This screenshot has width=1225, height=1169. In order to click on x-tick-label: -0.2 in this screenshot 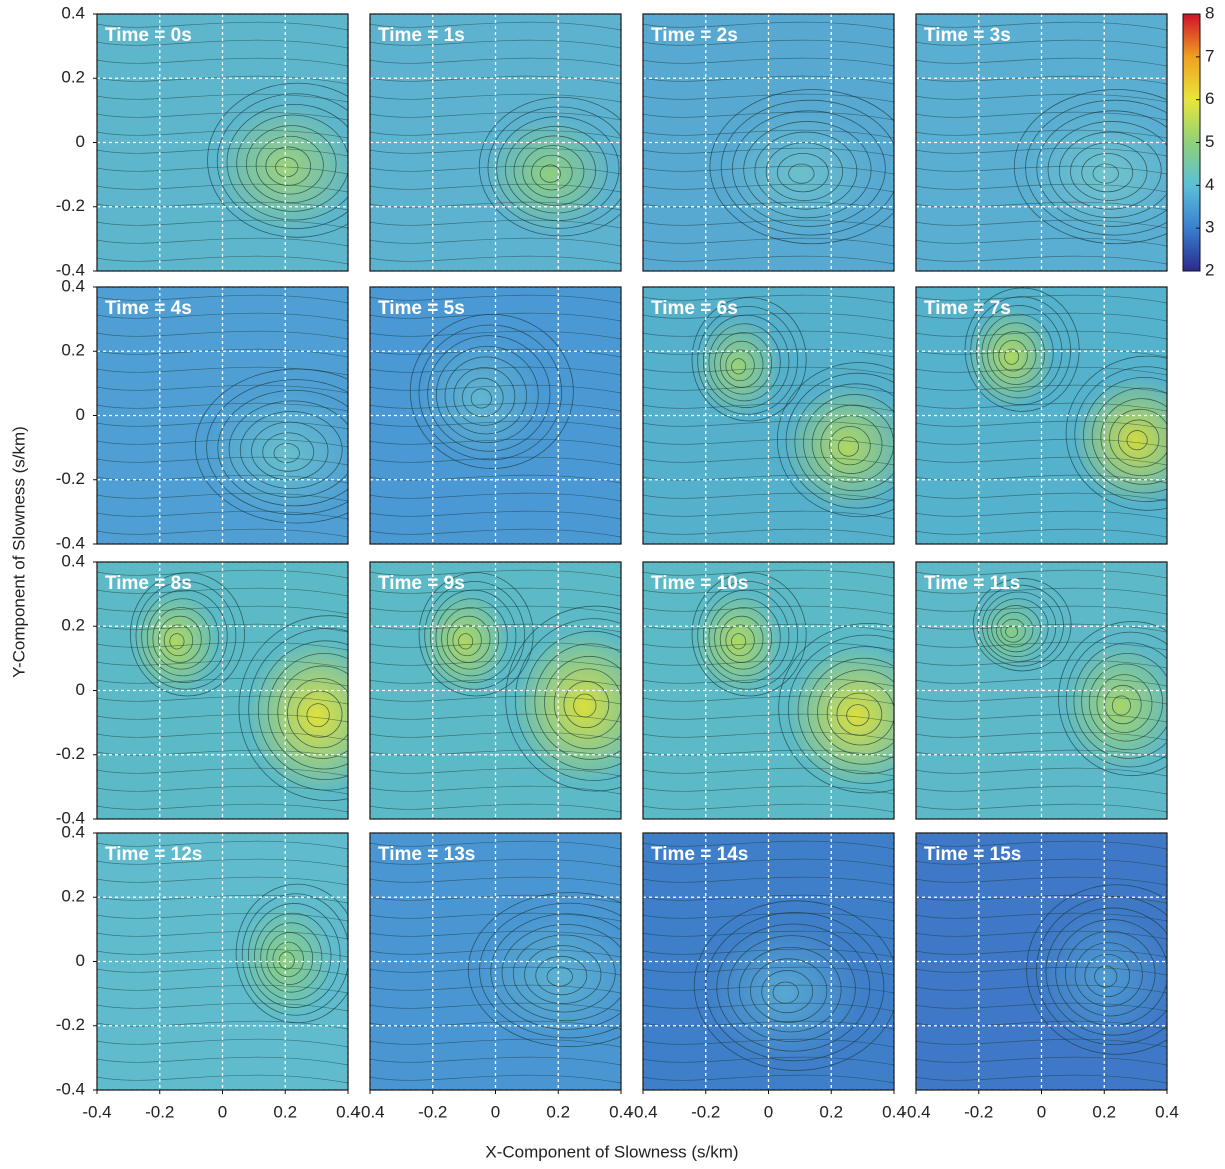, I will do `click(705, 1111)`.